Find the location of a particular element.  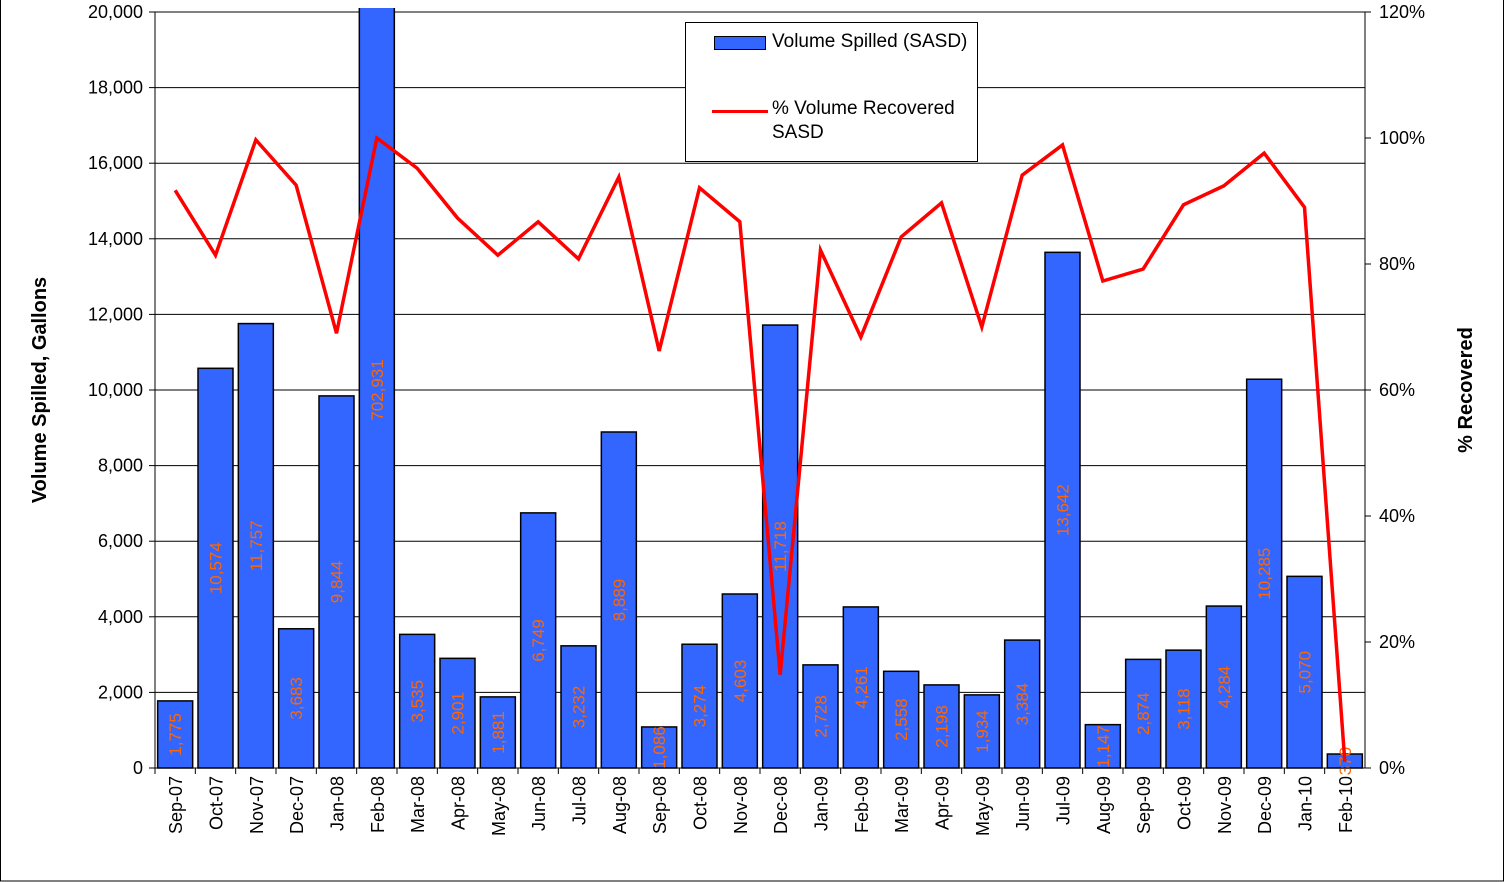

x-tick-label: Oct-07 is located at coordinates (217, 803).